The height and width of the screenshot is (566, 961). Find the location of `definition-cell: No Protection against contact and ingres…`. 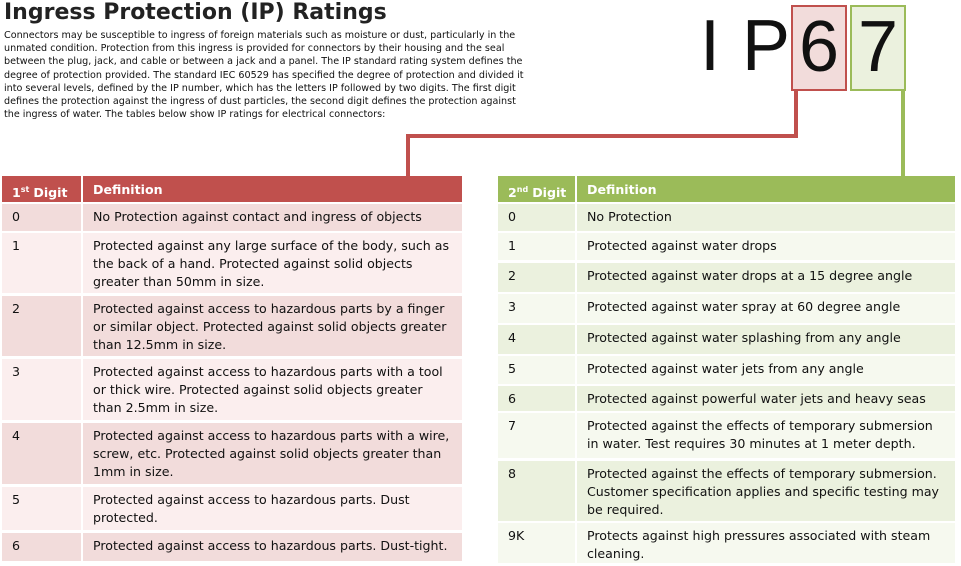

definition-cell: No Protection against contact and ingres… is located at coordinates (272, 217).